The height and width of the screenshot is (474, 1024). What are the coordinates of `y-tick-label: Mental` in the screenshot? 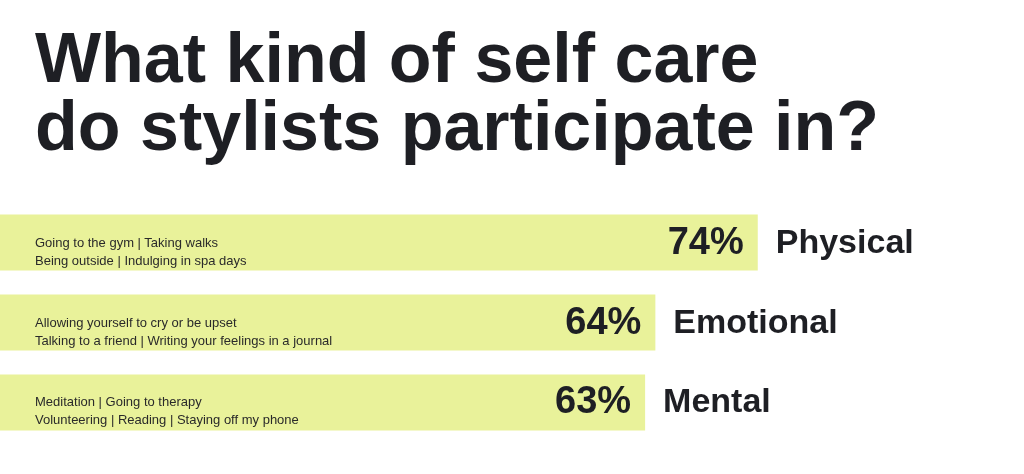 It's located at (717, 400).